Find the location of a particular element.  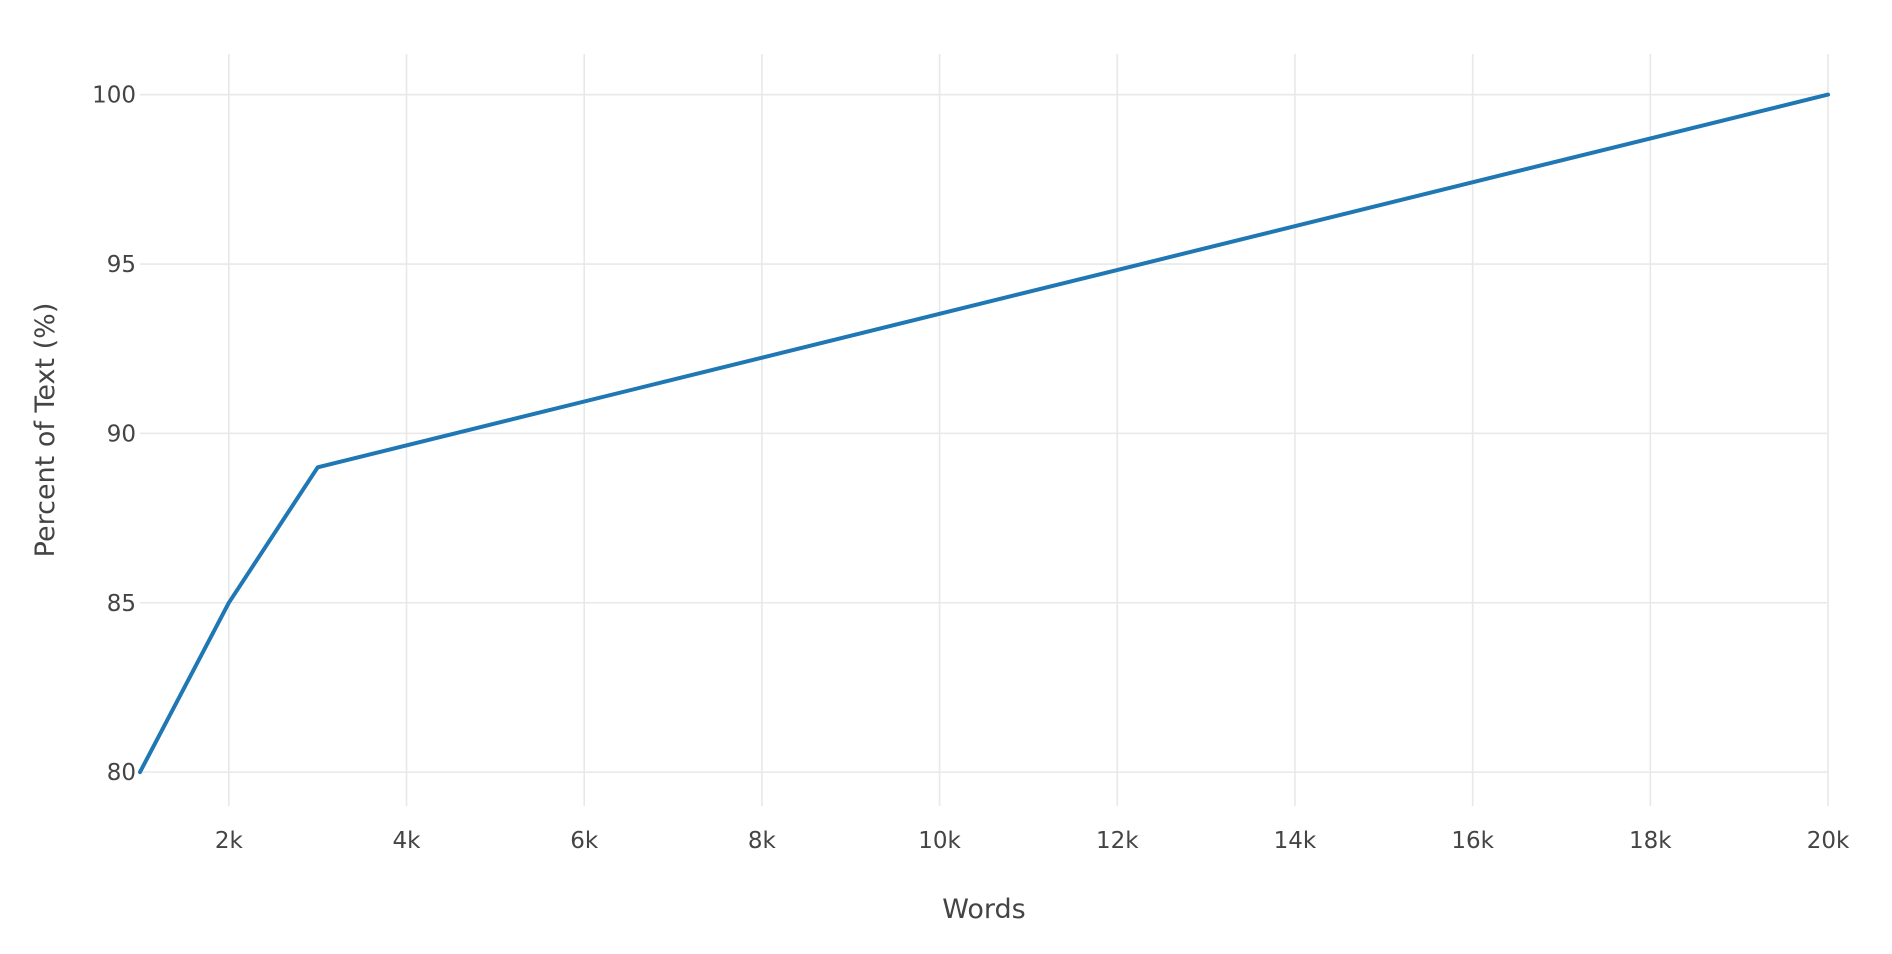

x-tick-label: 4k is located at coordinates (407, 841).